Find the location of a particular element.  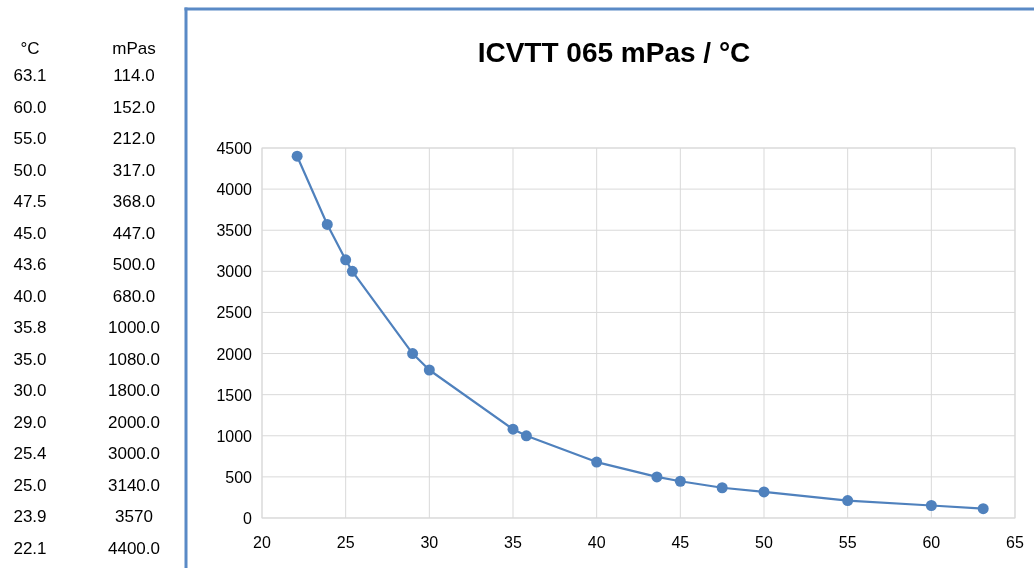

y-tick-label: 0 is located at coordinates (248, 518).